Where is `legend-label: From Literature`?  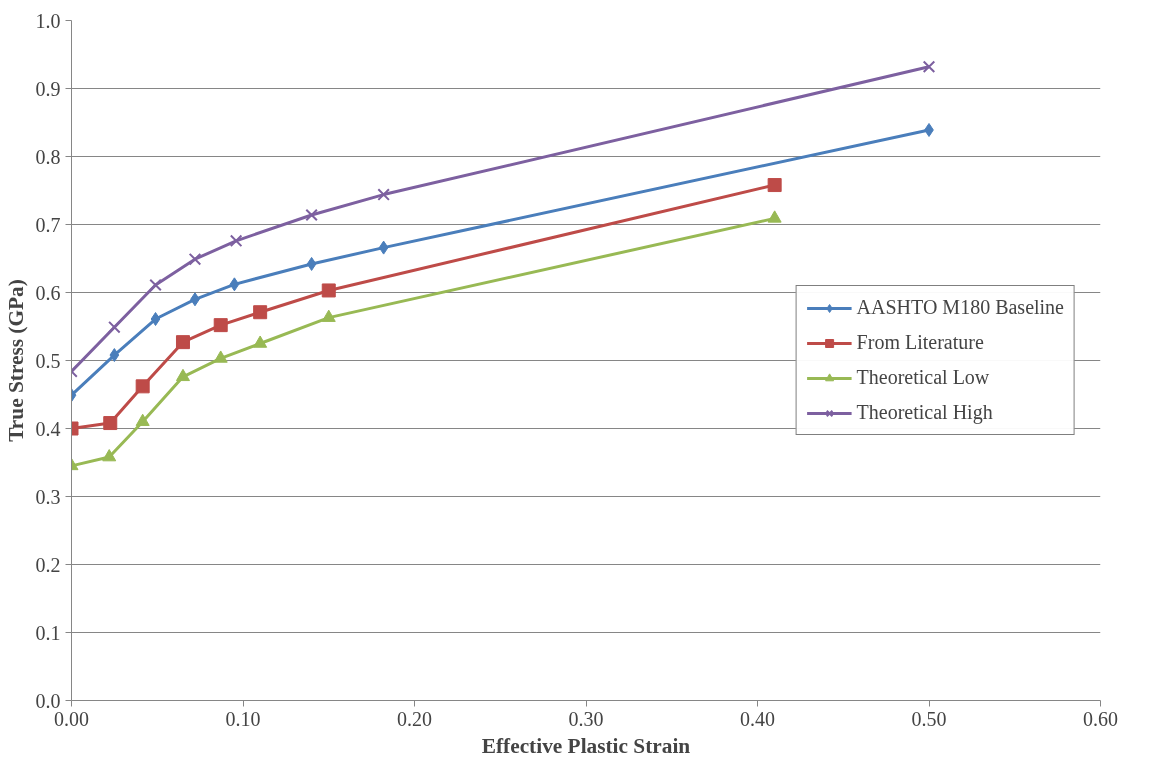
legend-label: From Literature is located at coordinates (920, 342).